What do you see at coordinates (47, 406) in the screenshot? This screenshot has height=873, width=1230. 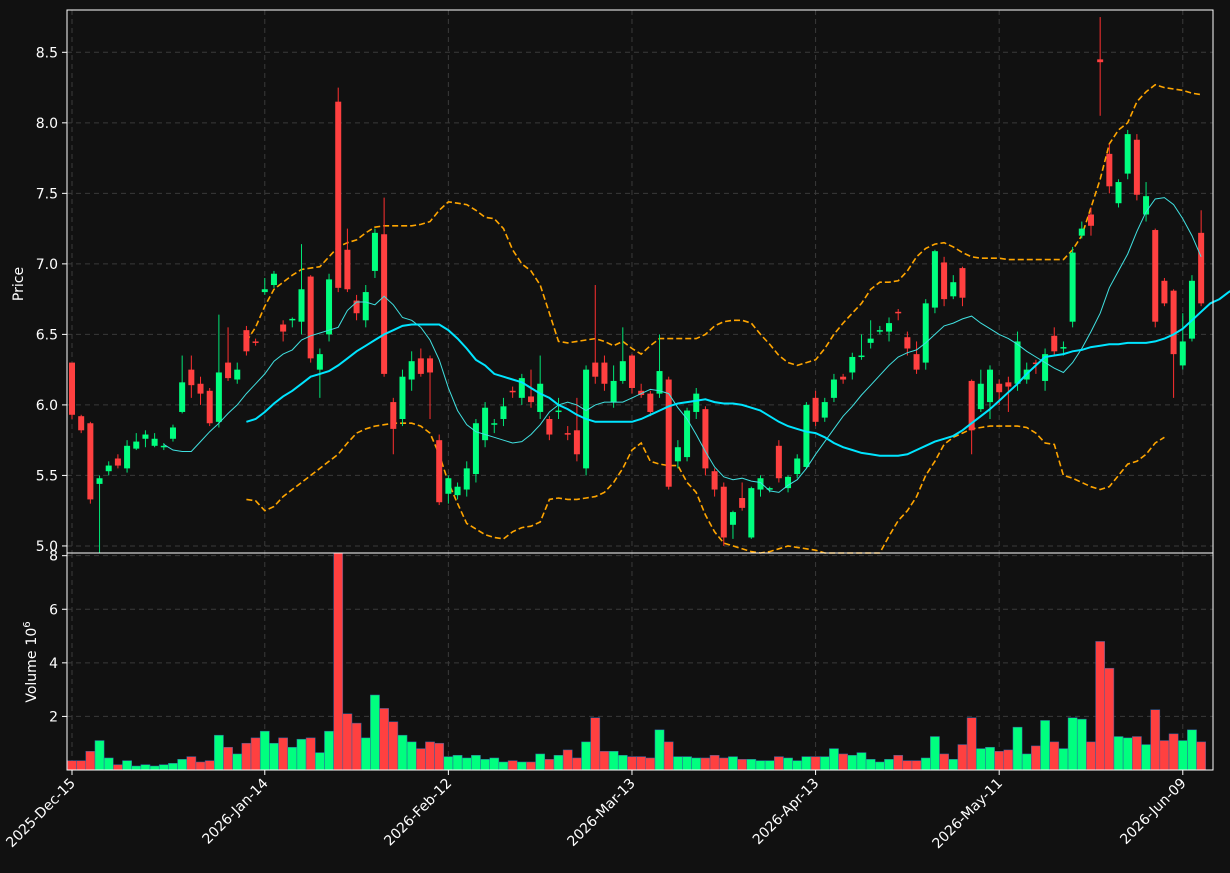 I see `price-tick-label: 6.0` at bounding box center [47, 406].